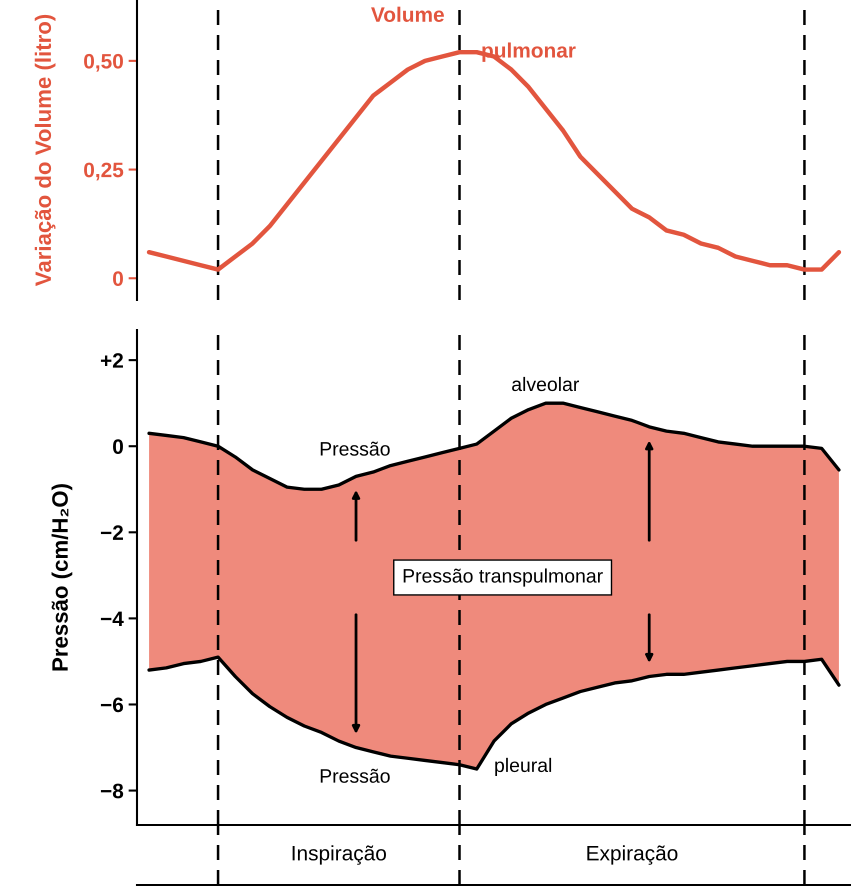  I want to click on annotation: Volume, so click(407, 14).